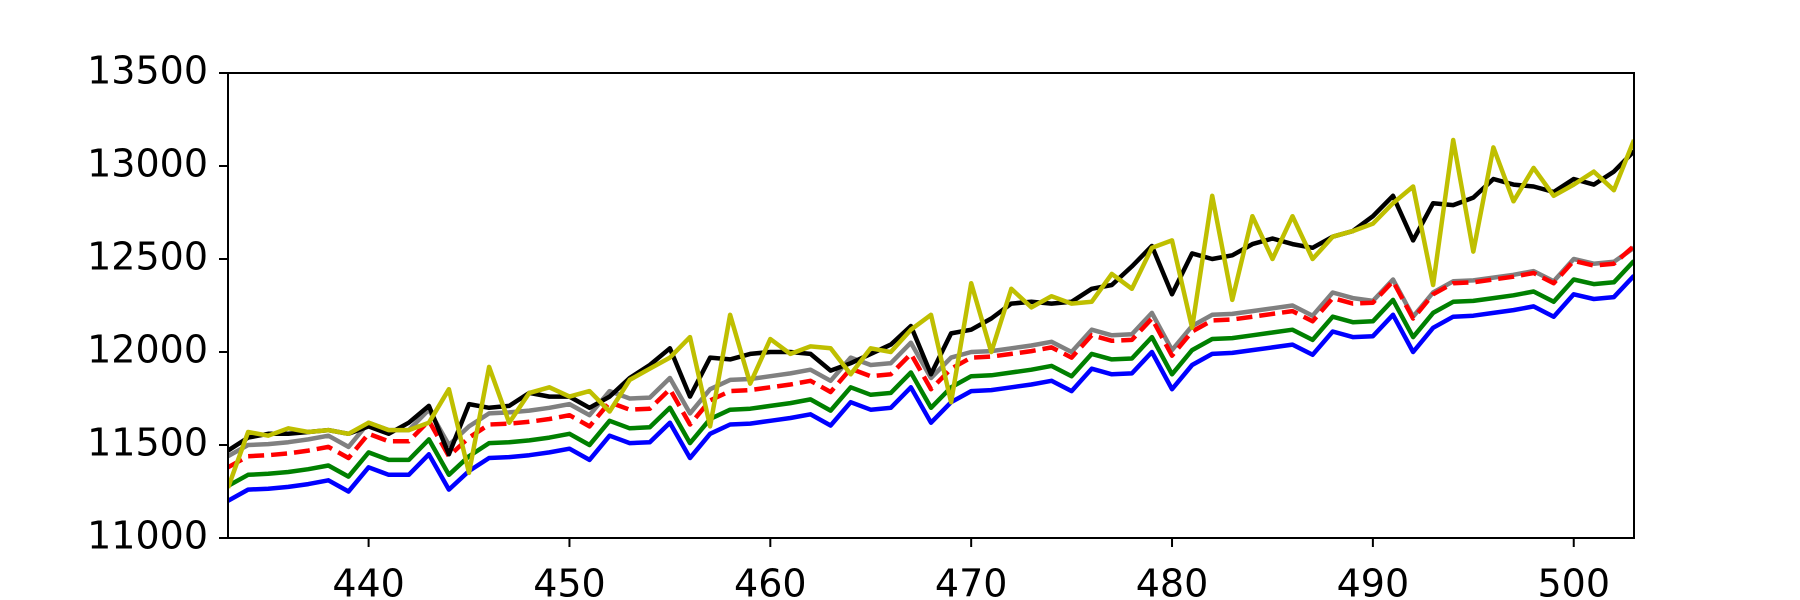  I want to click on x-tick-label: 490, so click(1373, 581).